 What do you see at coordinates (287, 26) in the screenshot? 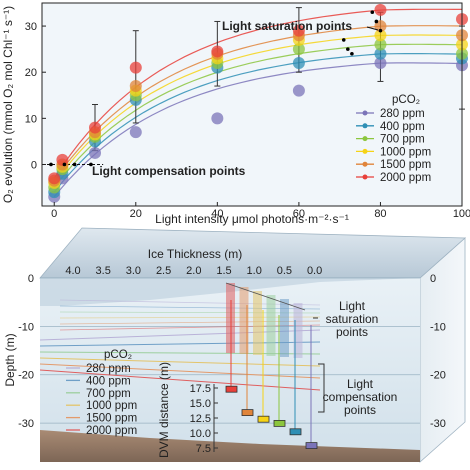
I see `saturation-annotation: Light saturation points` at bounding box center [287, 26].